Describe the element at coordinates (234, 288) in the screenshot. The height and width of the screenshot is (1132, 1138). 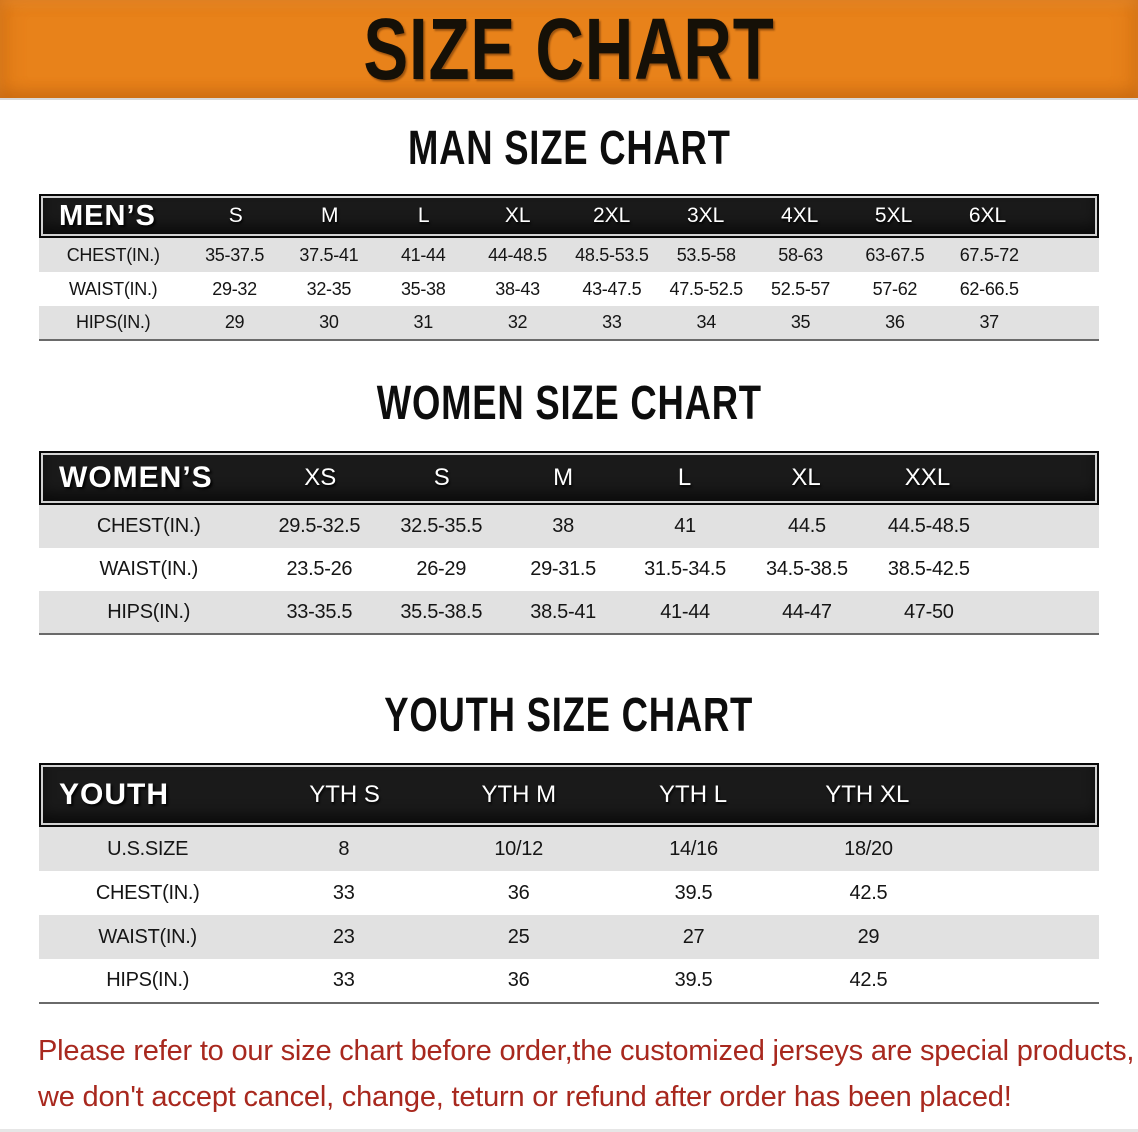
I see `size-value: 29-32` at that location.